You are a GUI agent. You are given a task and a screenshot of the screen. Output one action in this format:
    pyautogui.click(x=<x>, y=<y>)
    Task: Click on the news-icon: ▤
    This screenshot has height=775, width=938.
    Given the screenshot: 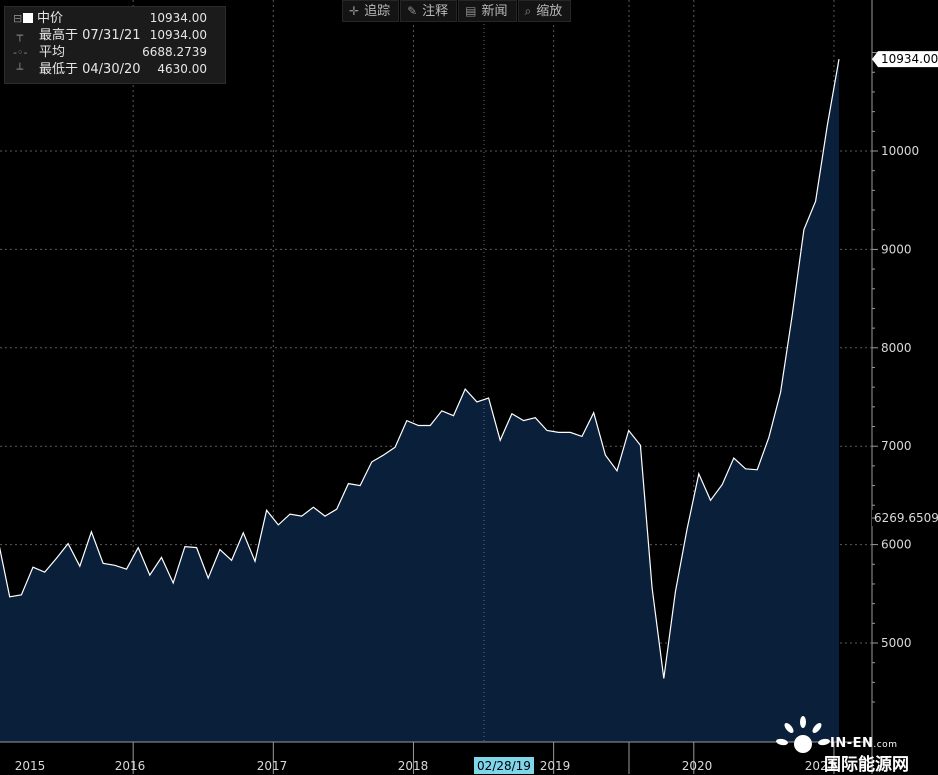 What is the action you would take?
    pyautogui.click(x=471, y=11)
    